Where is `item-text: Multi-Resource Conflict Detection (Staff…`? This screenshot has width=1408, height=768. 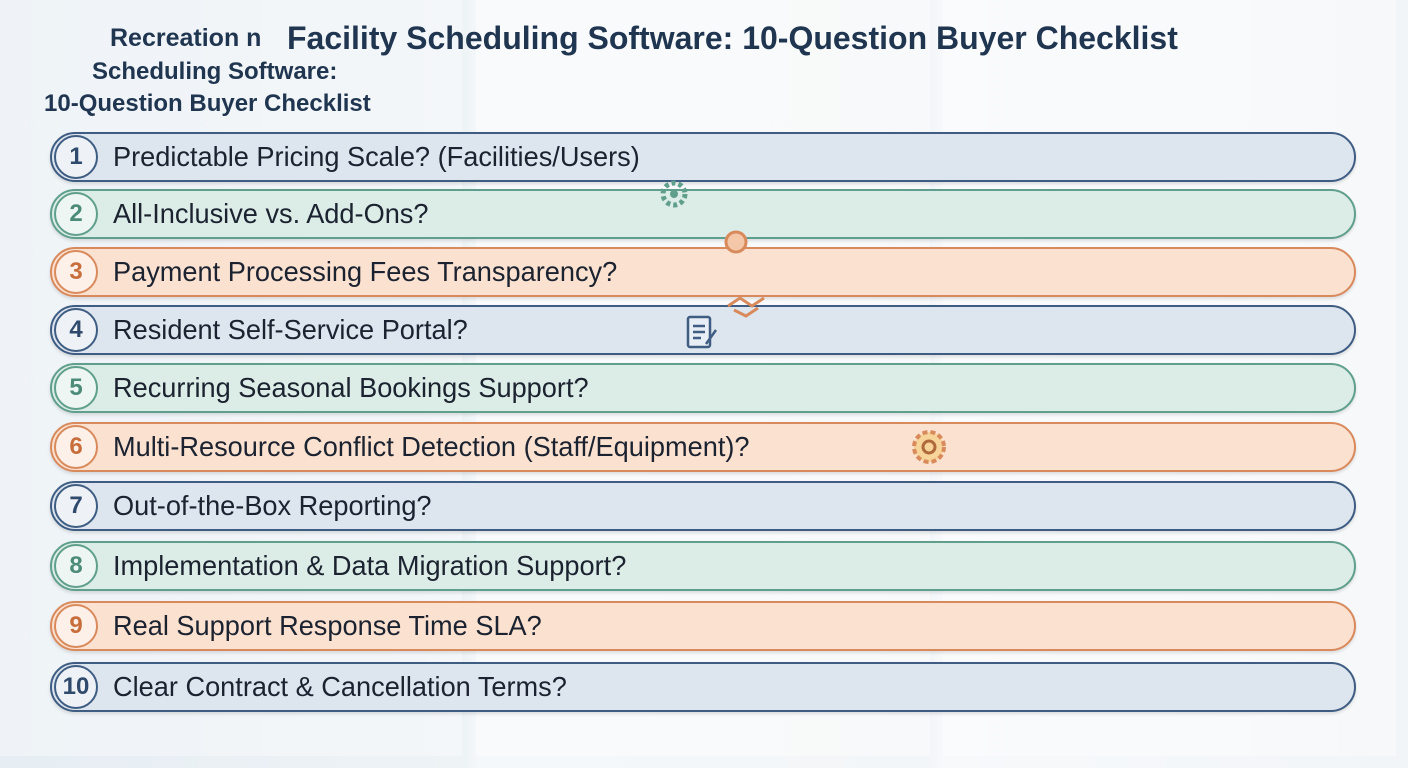
item-text: Multi-Resource Conflict Detection (Staff… is located at coordinates (431, 446).